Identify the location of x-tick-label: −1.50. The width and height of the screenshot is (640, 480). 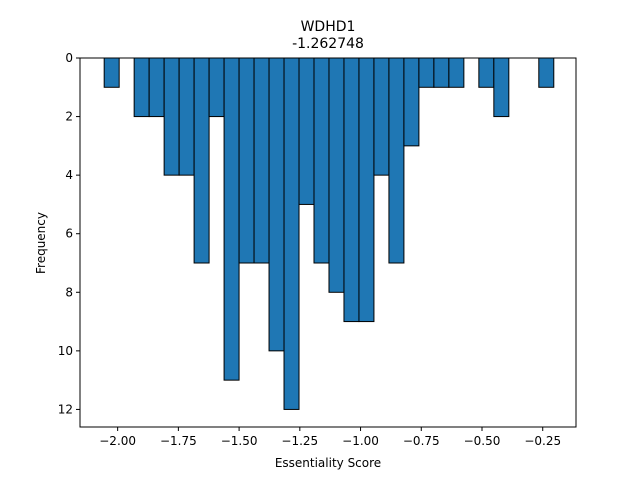
(239, 441).